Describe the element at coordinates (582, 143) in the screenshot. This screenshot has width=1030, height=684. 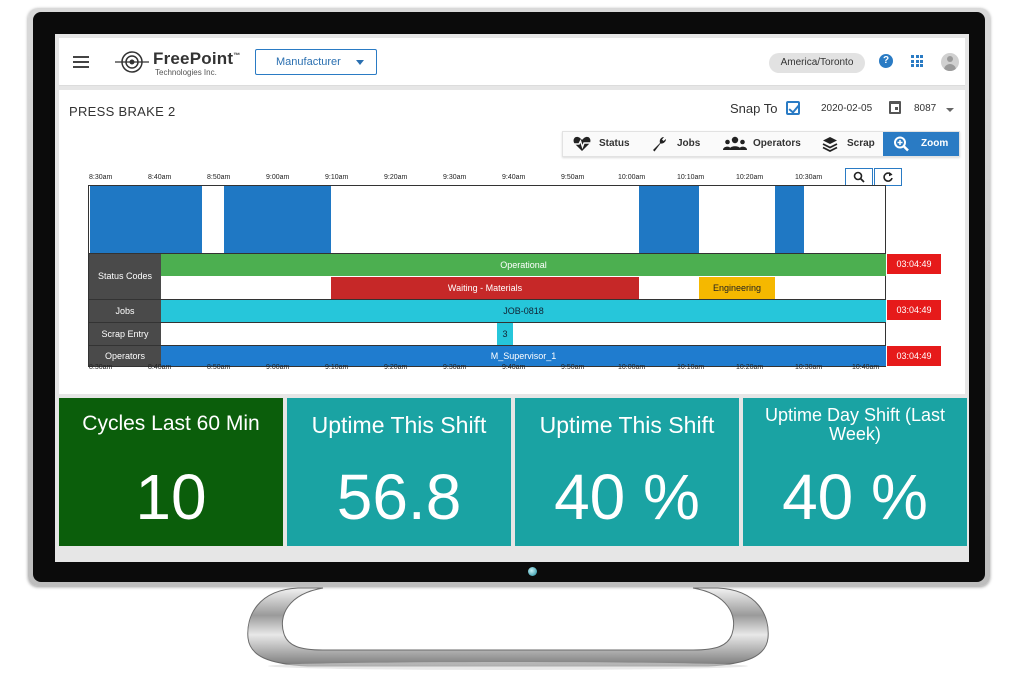
I see `heartbeat-icon` at that location.